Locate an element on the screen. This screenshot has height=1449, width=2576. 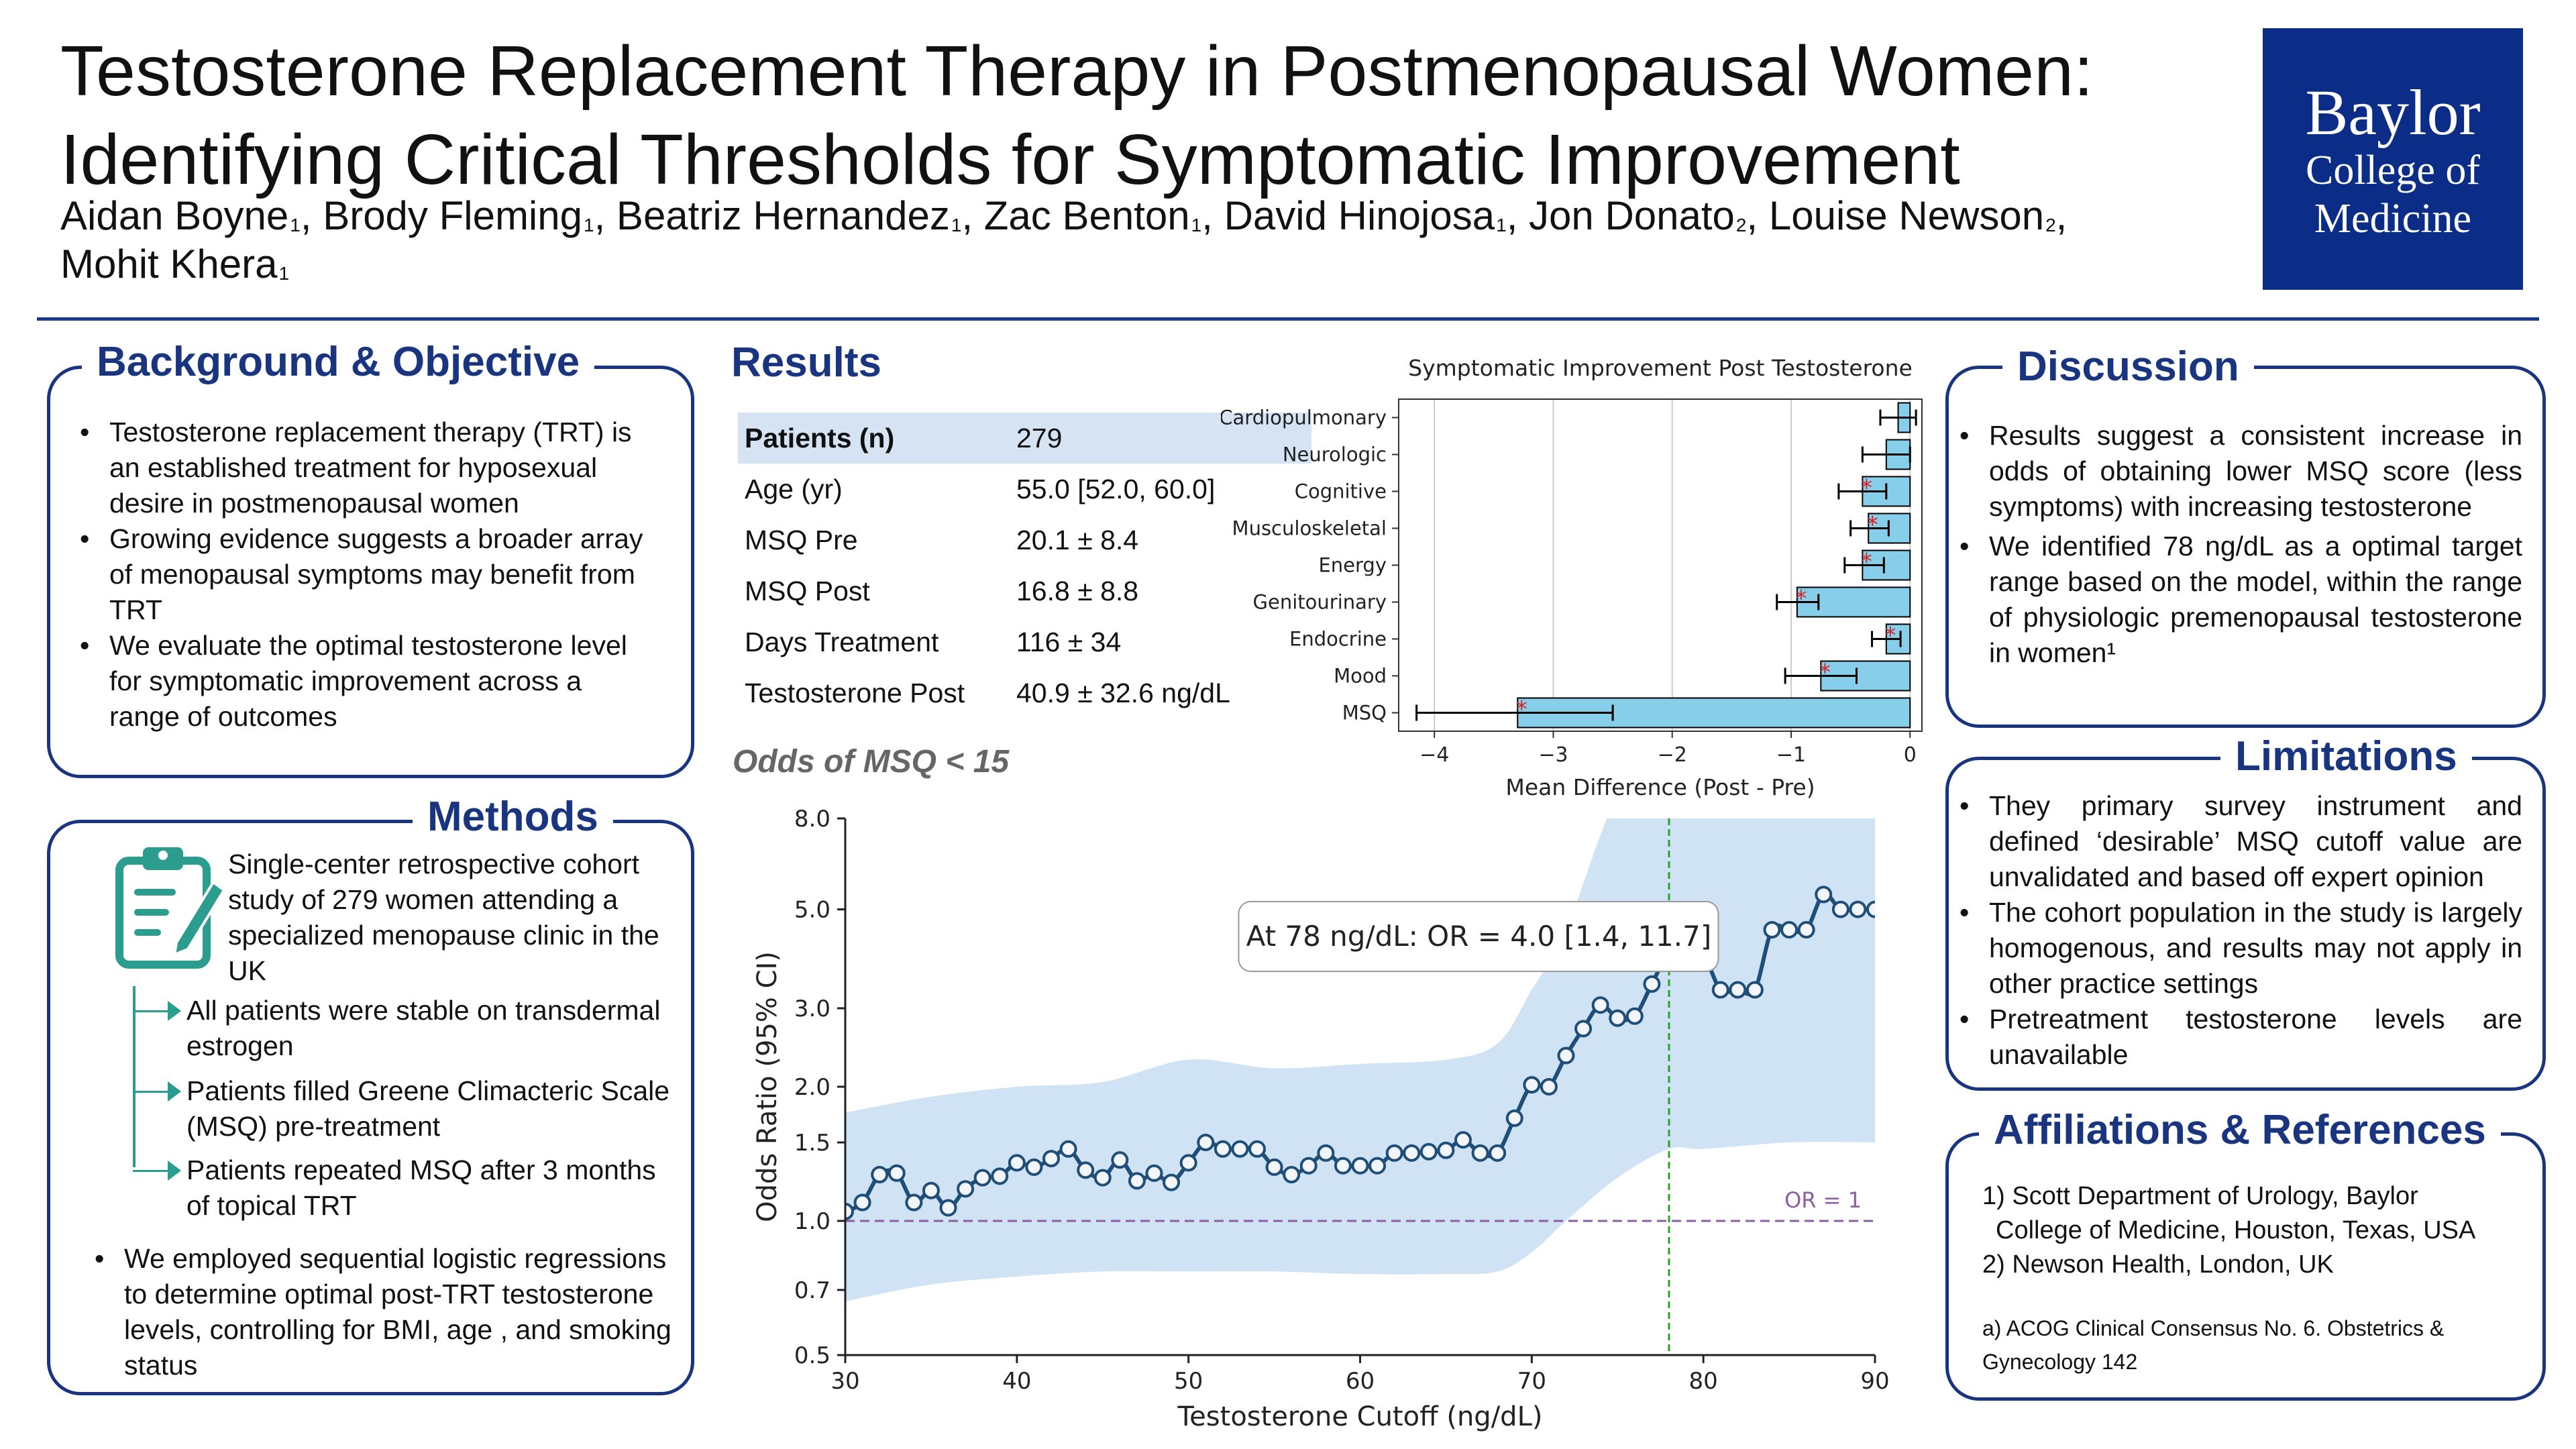
results-label: MSQ Pre is located at coordinates (801, 539).